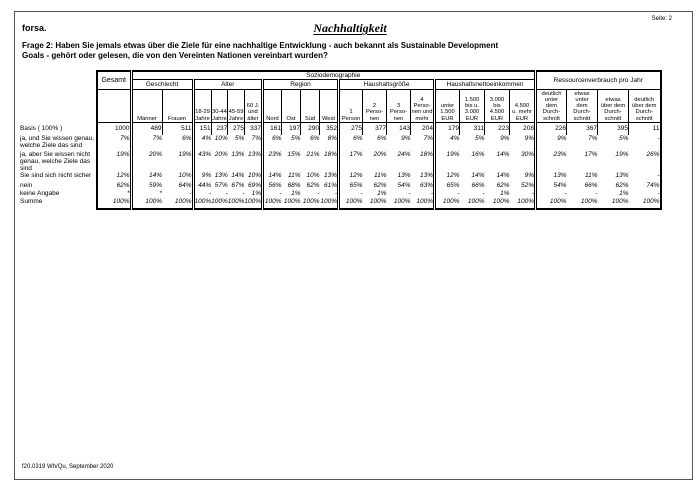  I want to click on table-cell: 223, so click(497, 128).